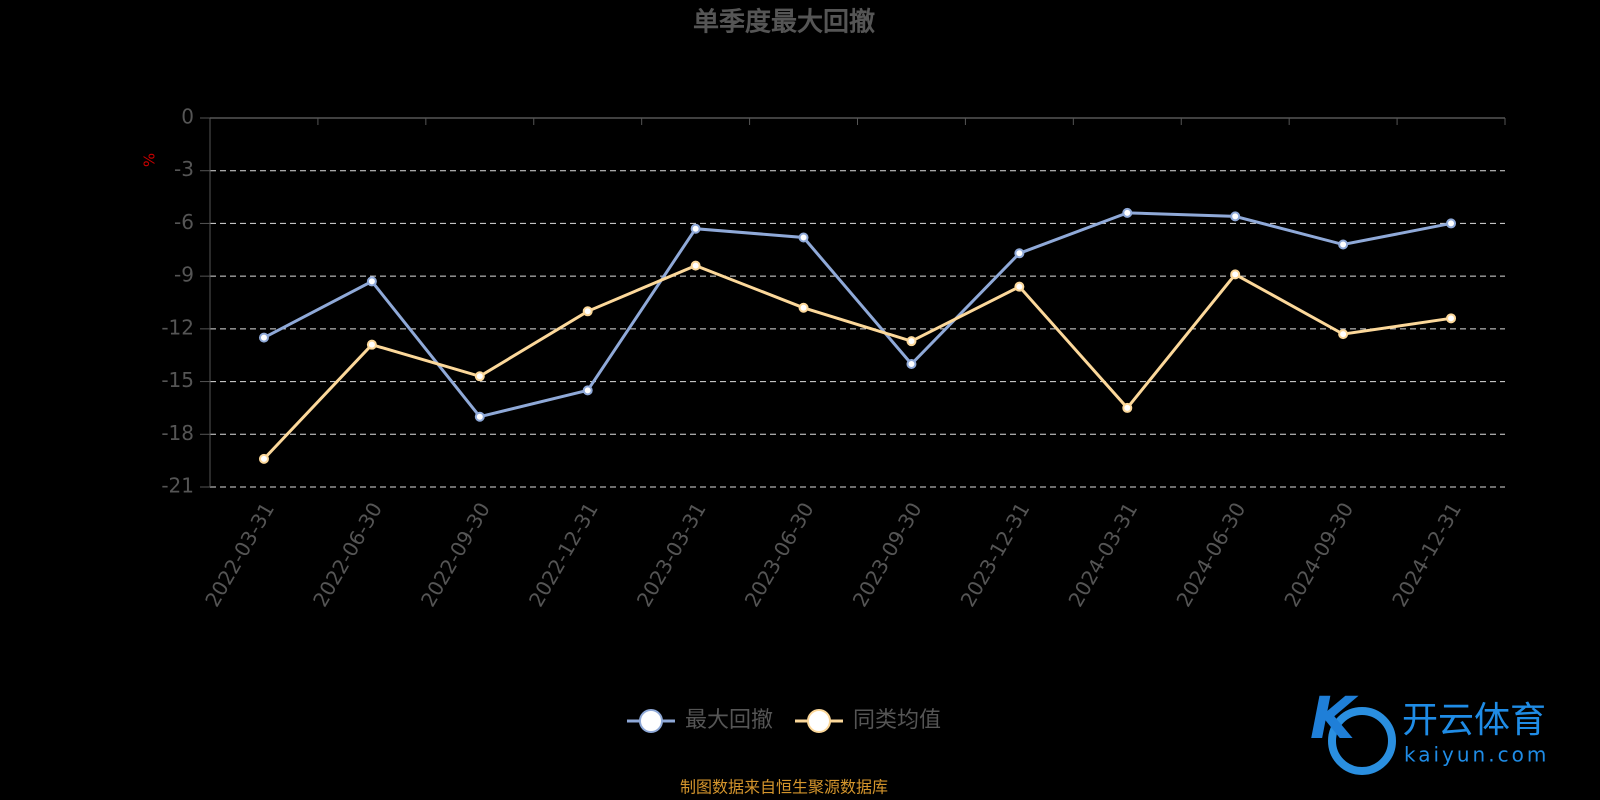  I want to click on y-tick-label: -21, so click(177, 486).